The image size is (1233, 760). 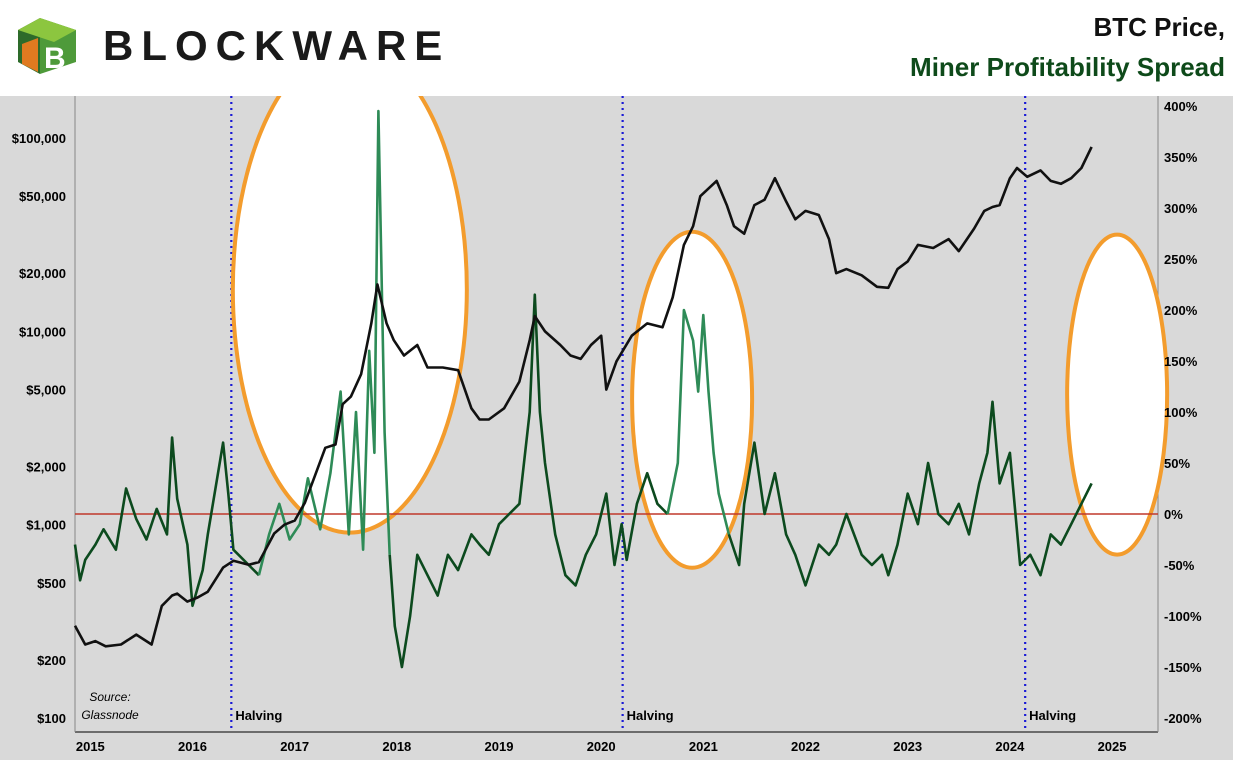 What do you see at coordinates (1181, 208) in the screenshot?
I see `right-tick-label: 300%` at bounding box center [1181, 208].